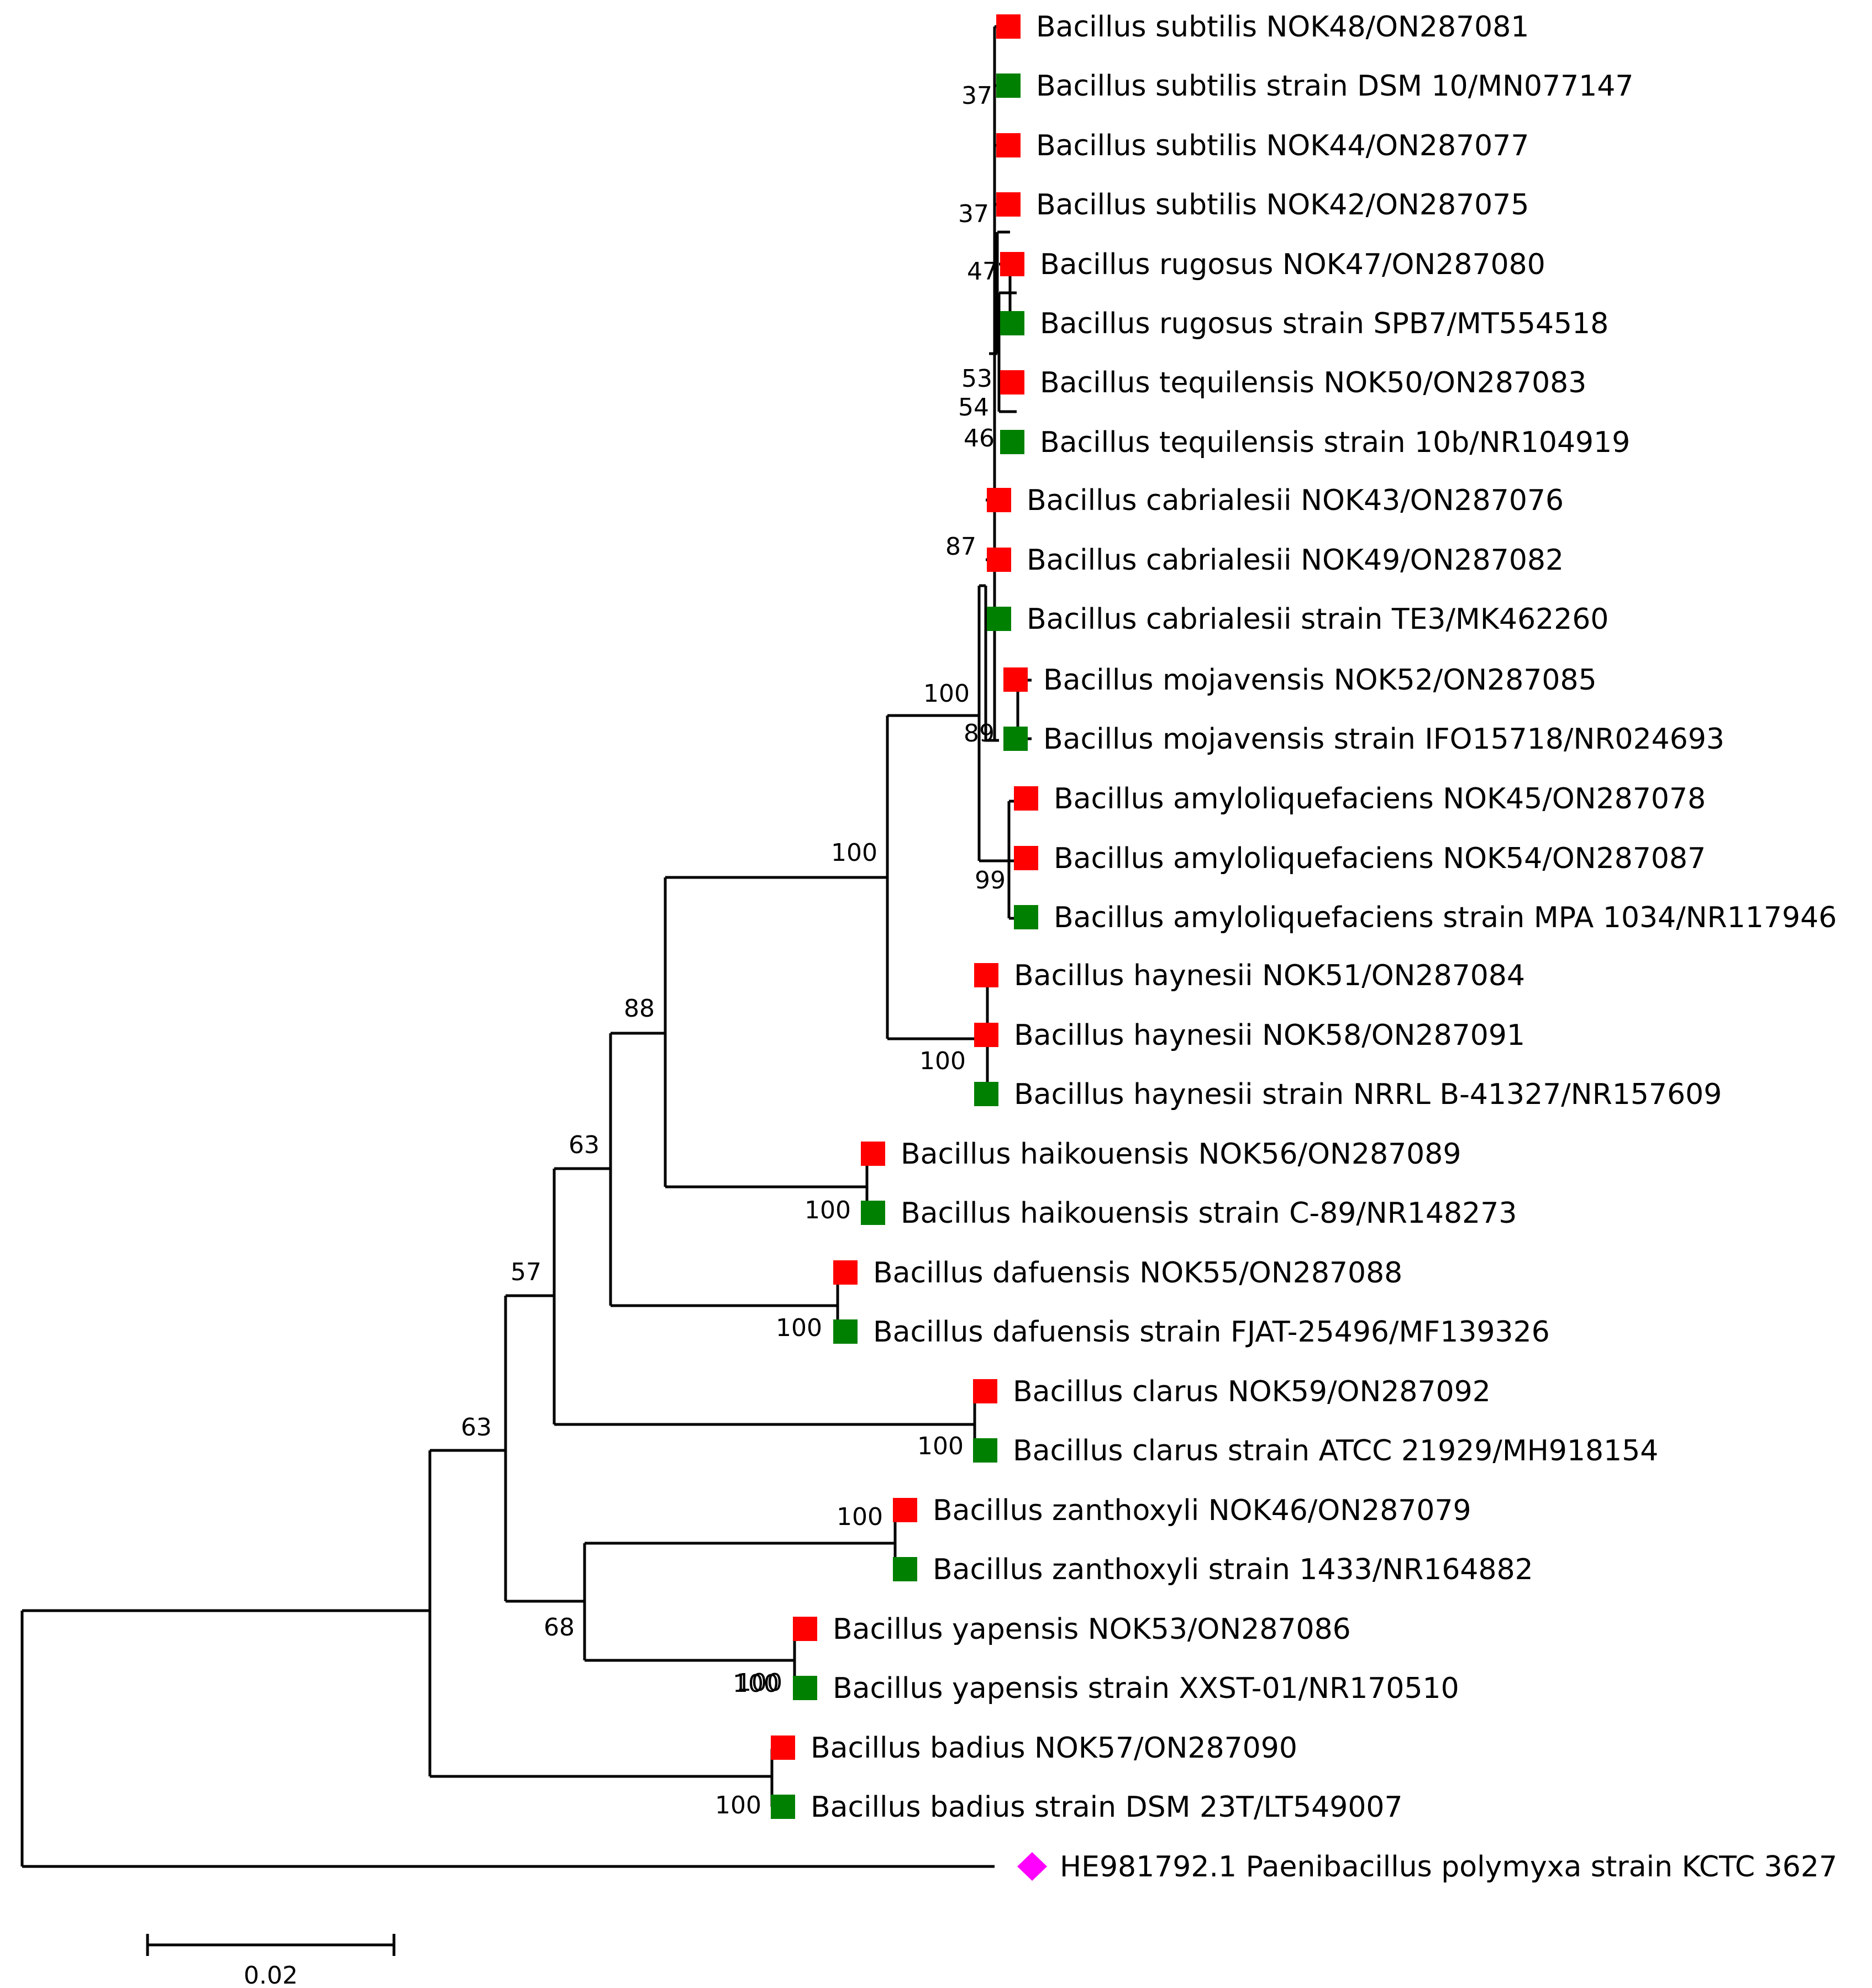 Image resolution: width=1872 pixels, height=1988 pixels. Describe the element at coordinates (990, 880) in the screenshot. I see `bootstrap-value: 99` at that location.